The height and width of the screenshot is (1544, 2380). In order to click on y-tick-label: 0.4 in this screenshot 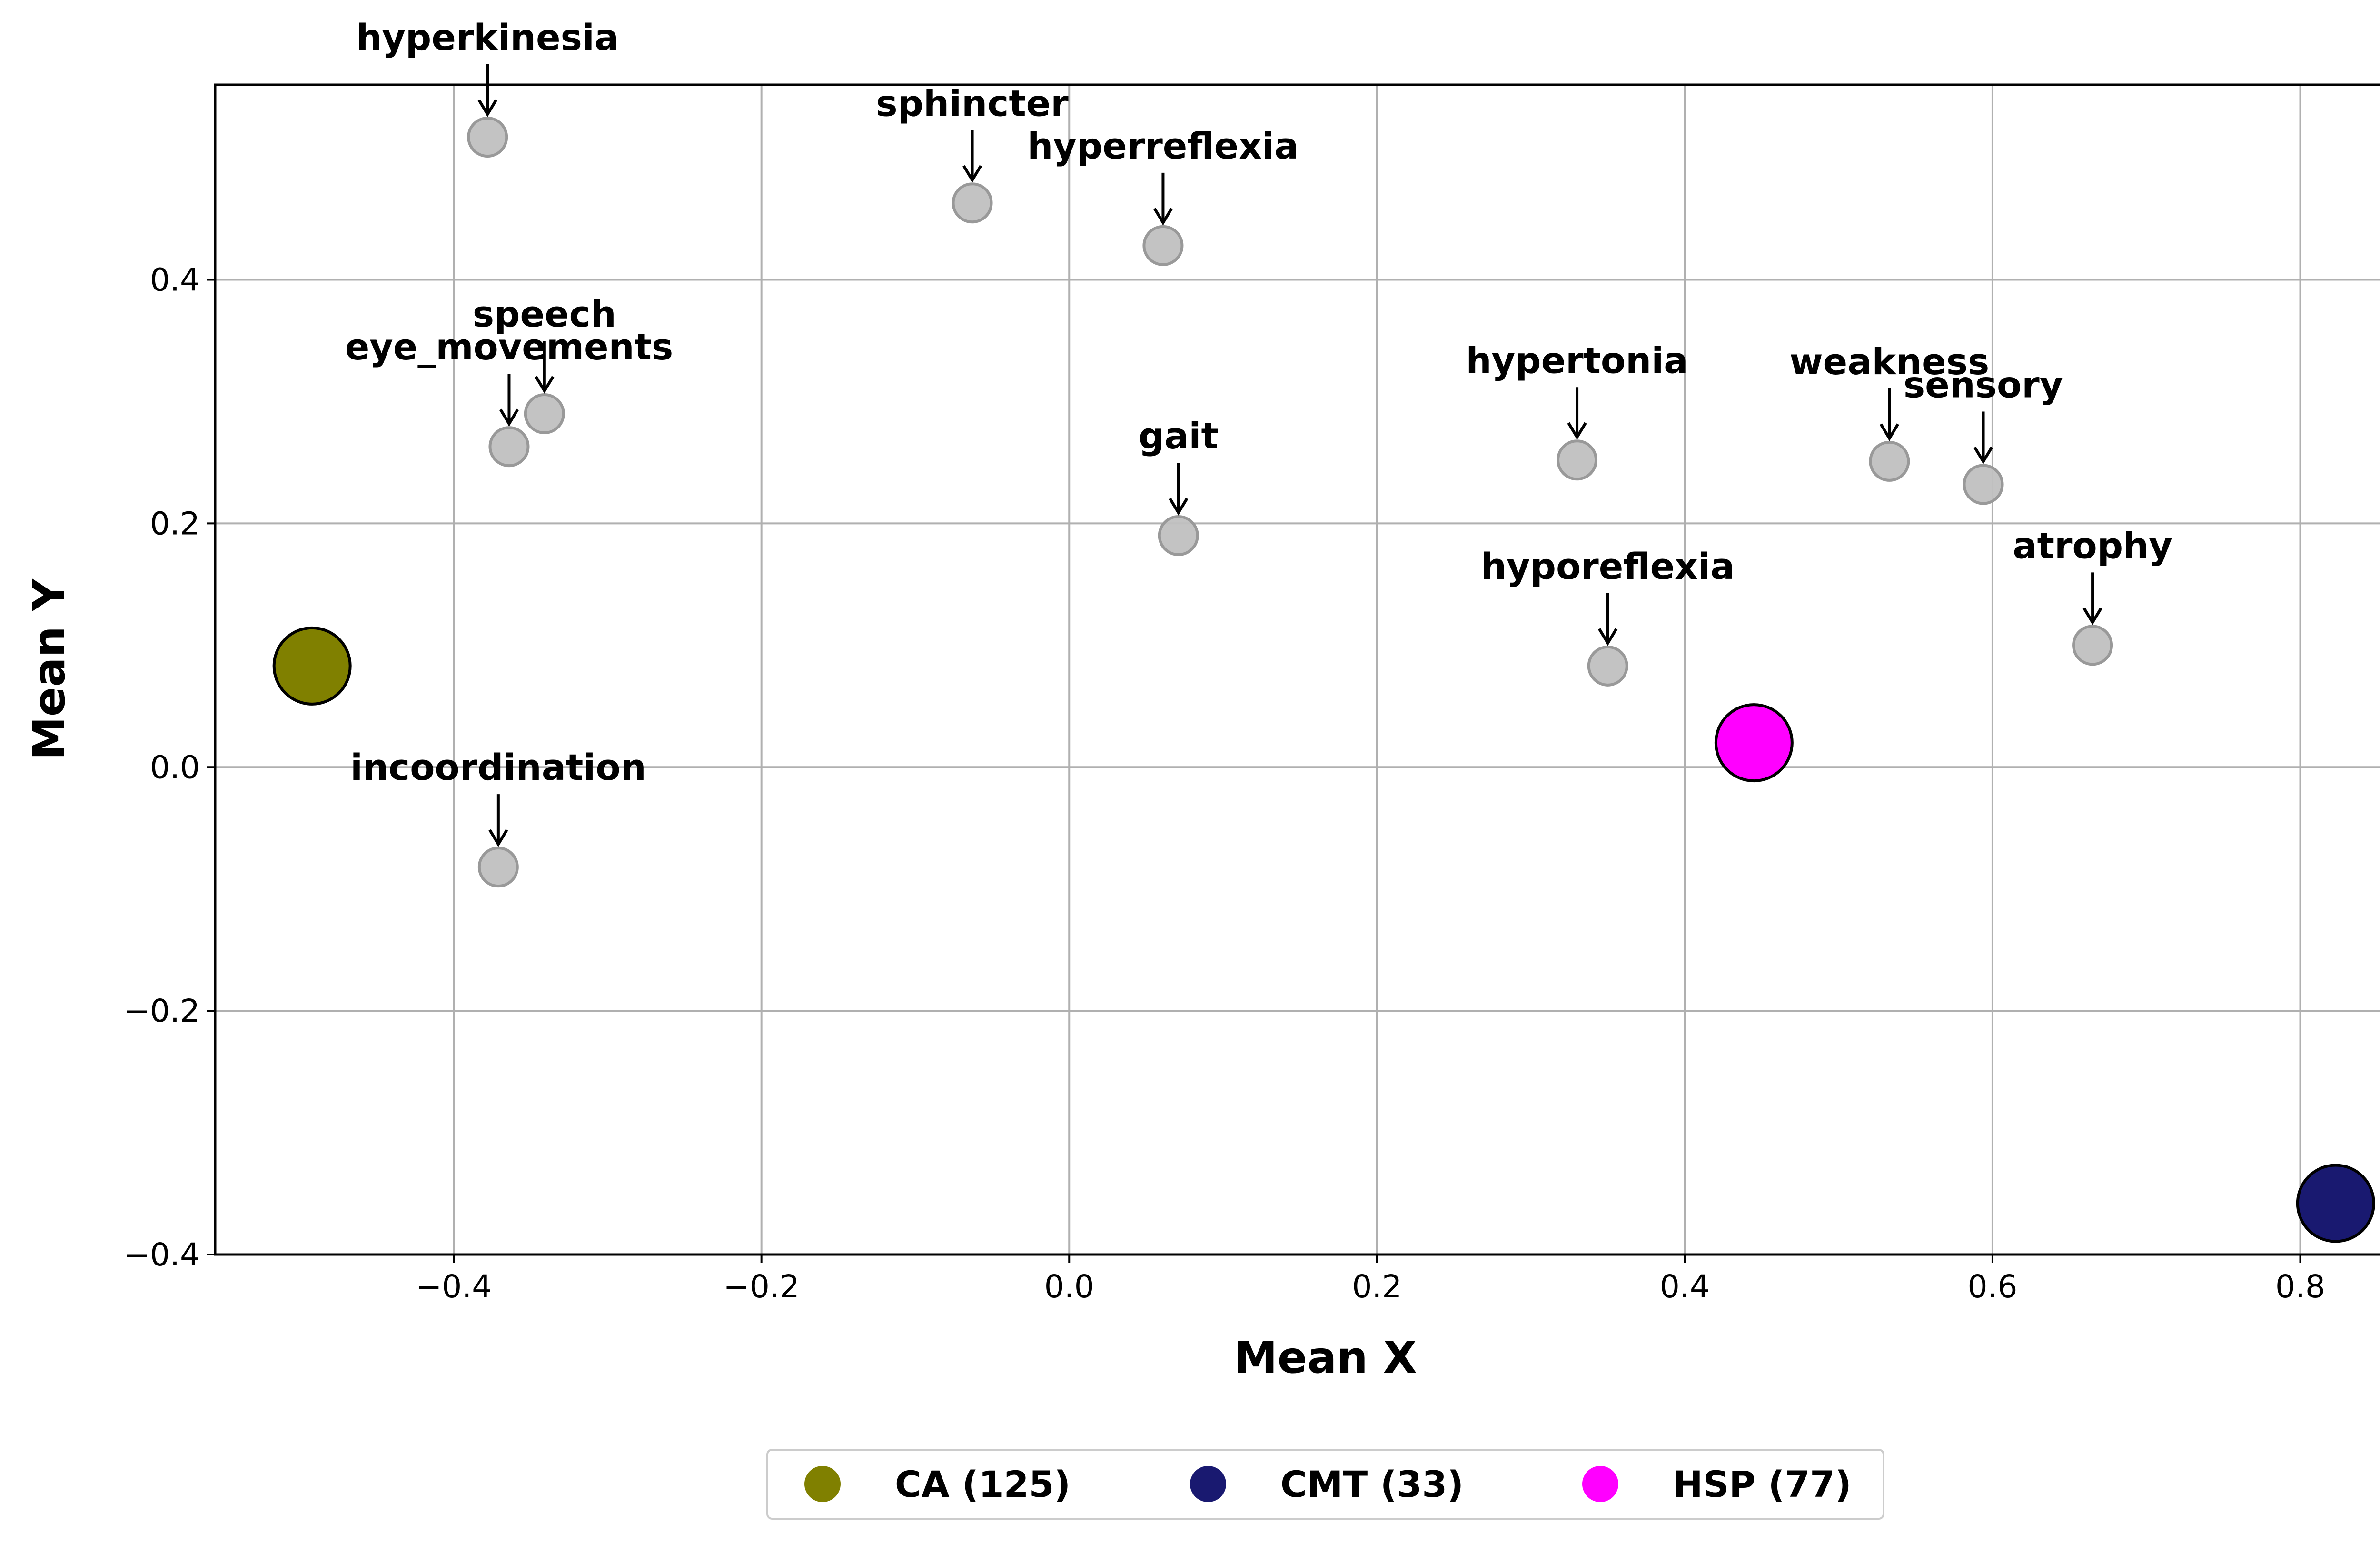, I will do `click(175, 280)`.